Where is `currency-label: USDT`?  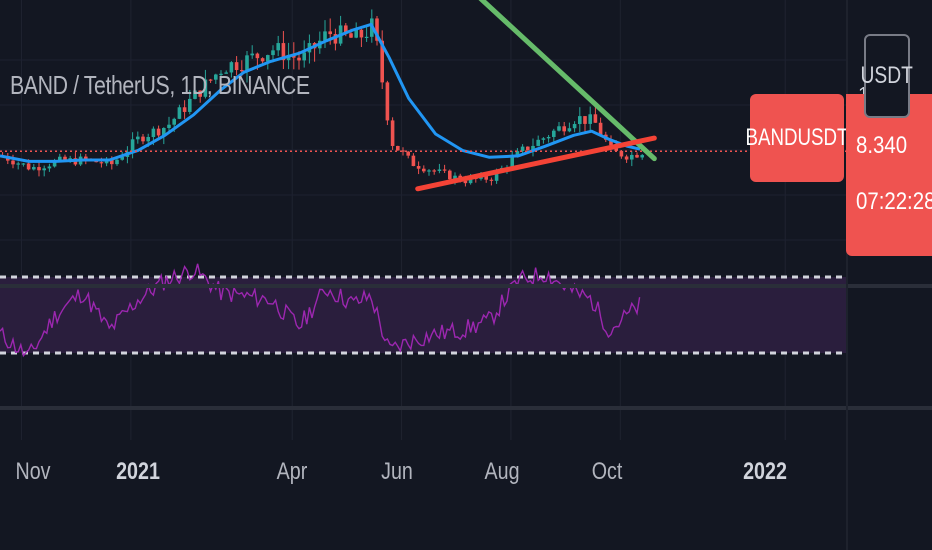 currency-label: USDT is located at coordinates (887, 75).